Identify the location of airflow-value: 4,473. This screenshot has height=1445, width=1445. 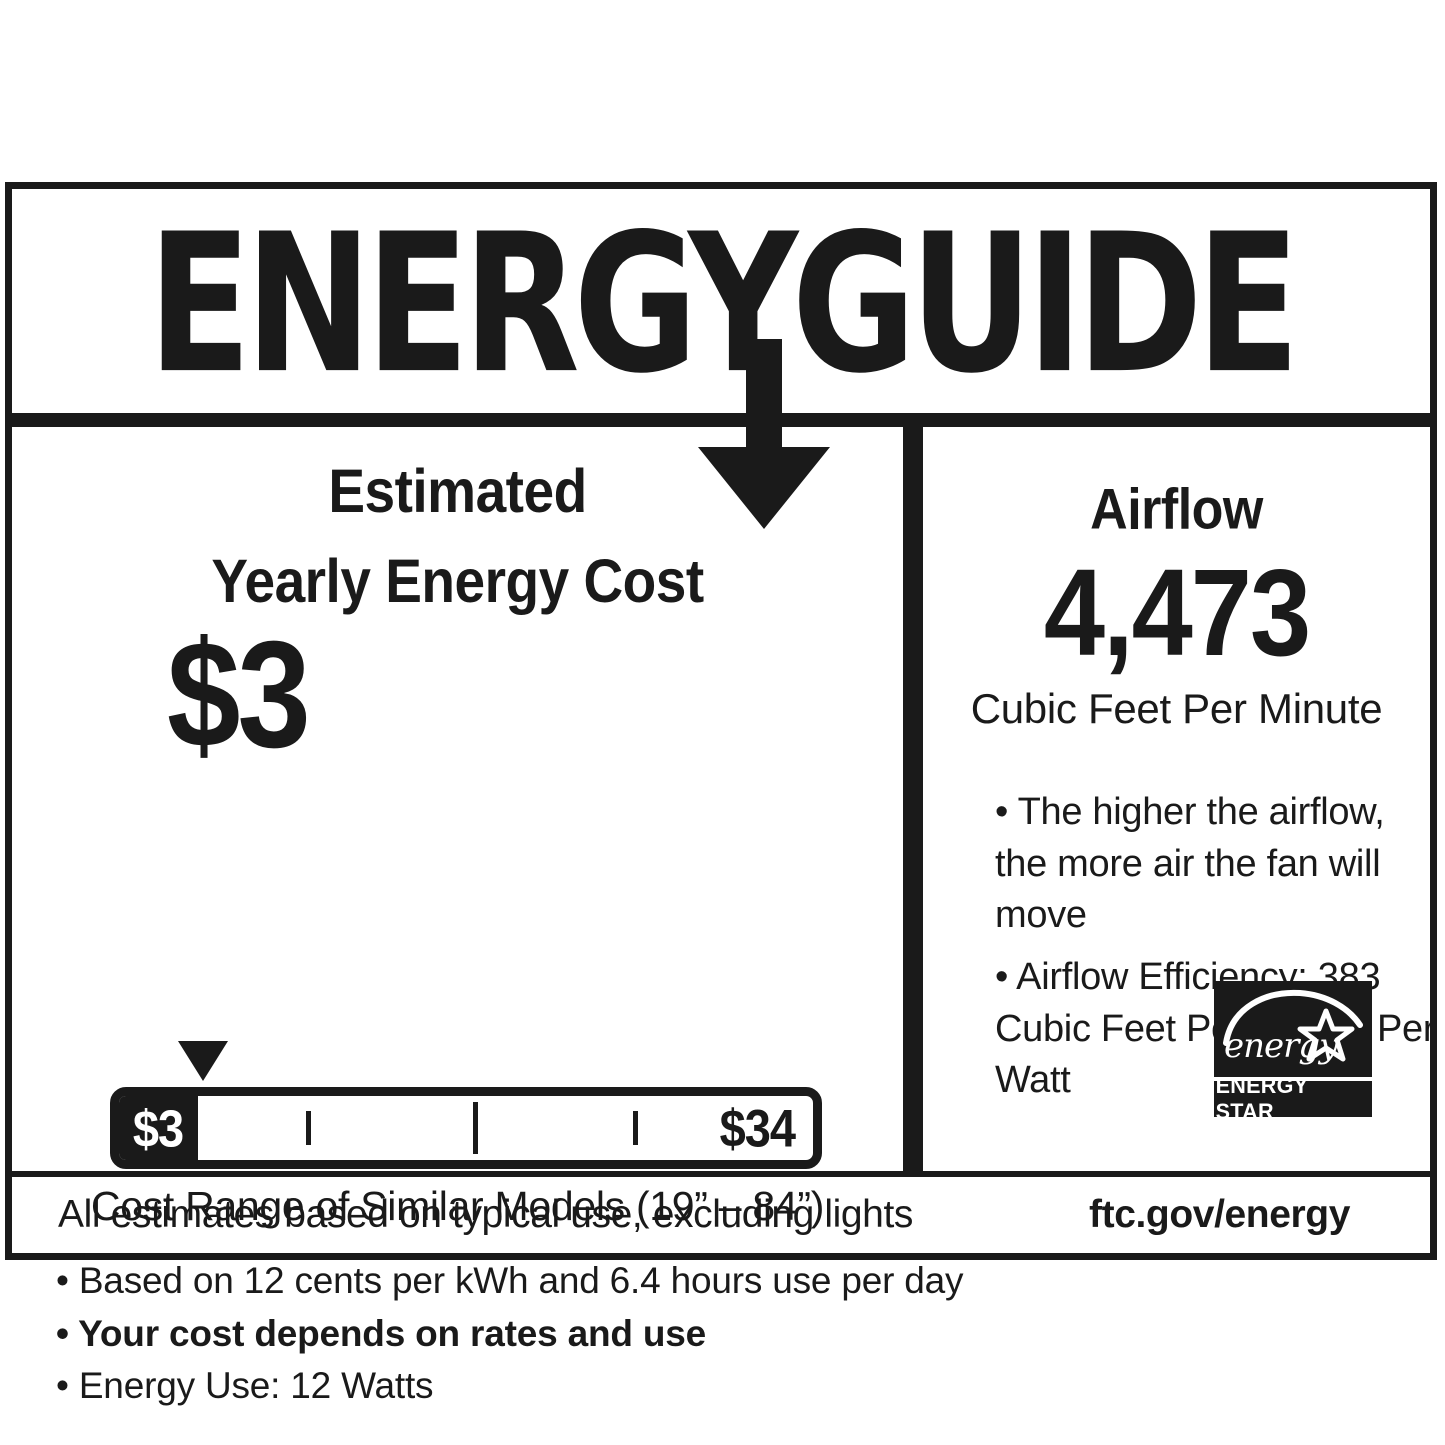
(1177, 613).